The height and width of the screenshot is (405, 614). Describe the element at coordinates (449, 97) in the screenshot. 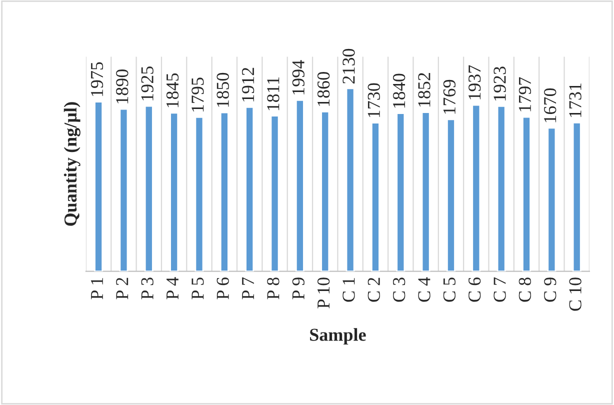

I see `data-label: 1769` at that location.